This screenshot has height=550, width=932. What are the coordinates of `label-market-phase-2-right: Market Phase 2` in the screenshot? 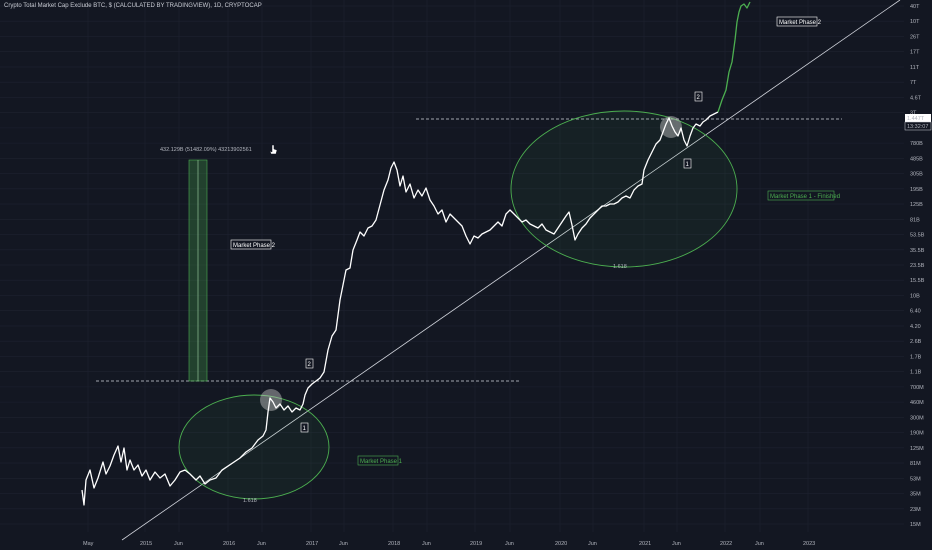 It's located at (799, 21).